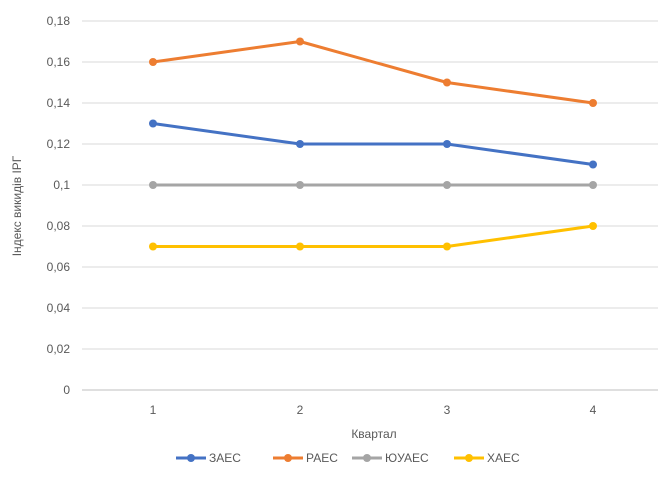 The height and width of the screenshot is (491, 659). What do you see at coordinates (66, 390) in the screenshot?
I see `y-tick-label: 0` at bounding box center [66, 390].